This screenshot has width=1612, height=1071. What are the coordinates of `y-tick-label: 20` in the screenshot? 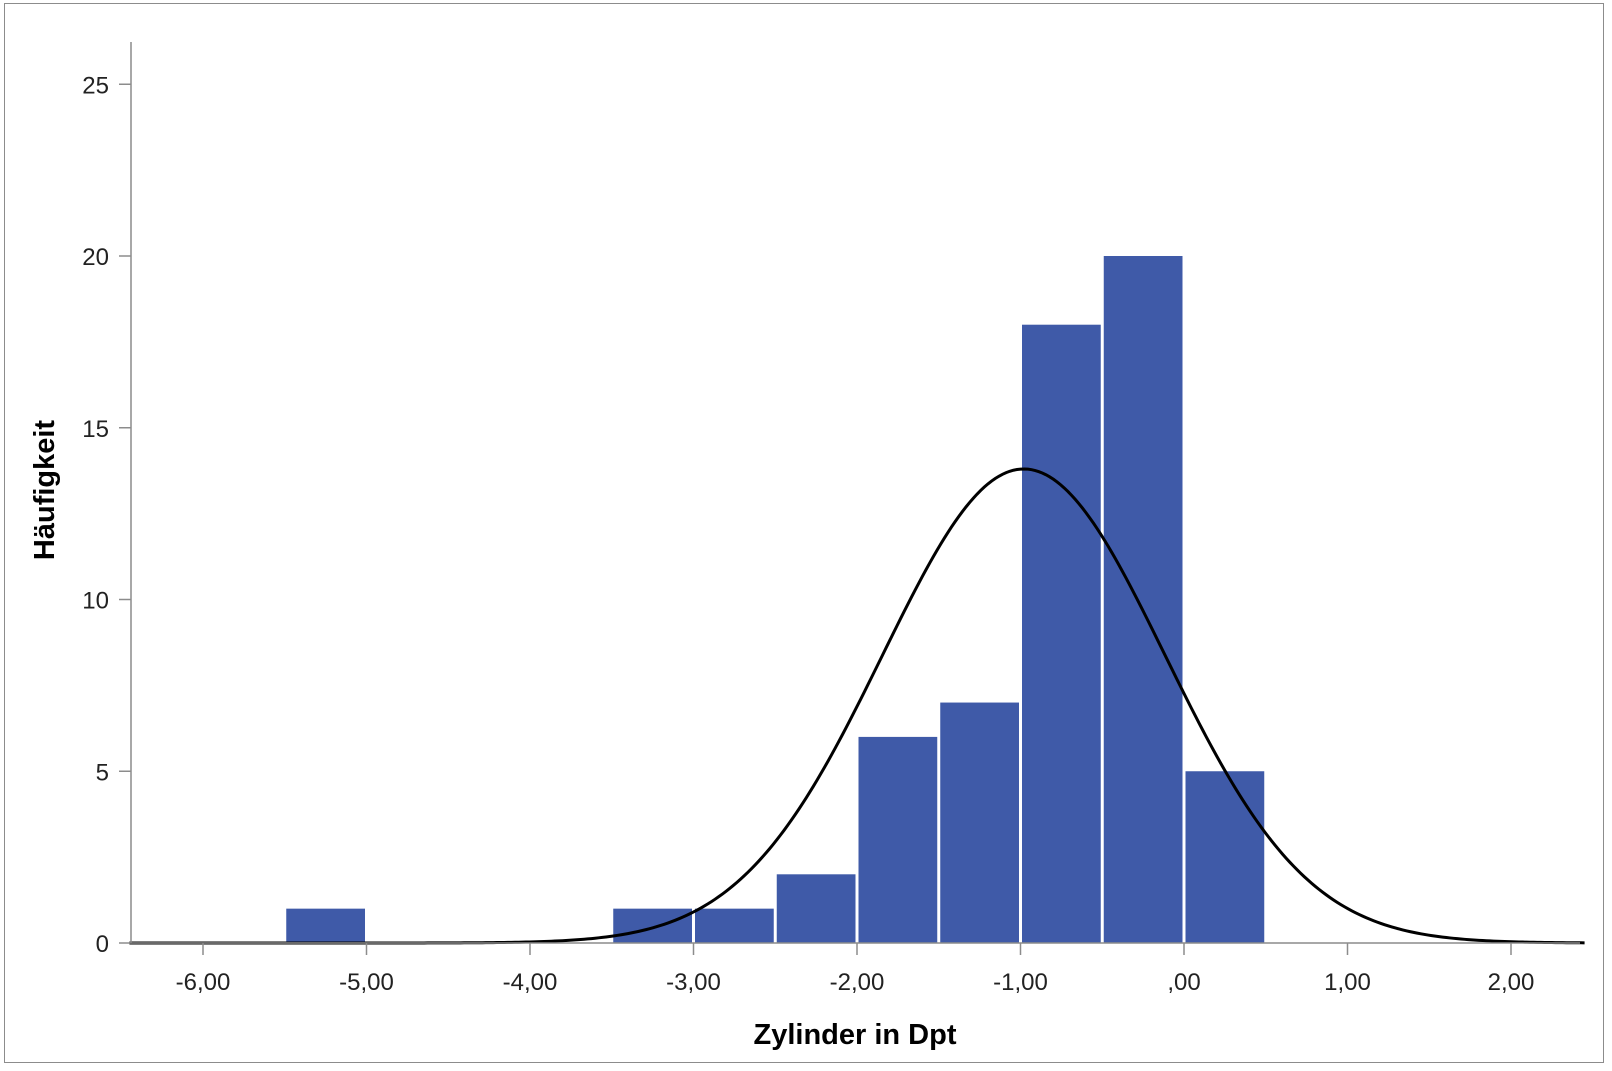 It's located at (95, 257).